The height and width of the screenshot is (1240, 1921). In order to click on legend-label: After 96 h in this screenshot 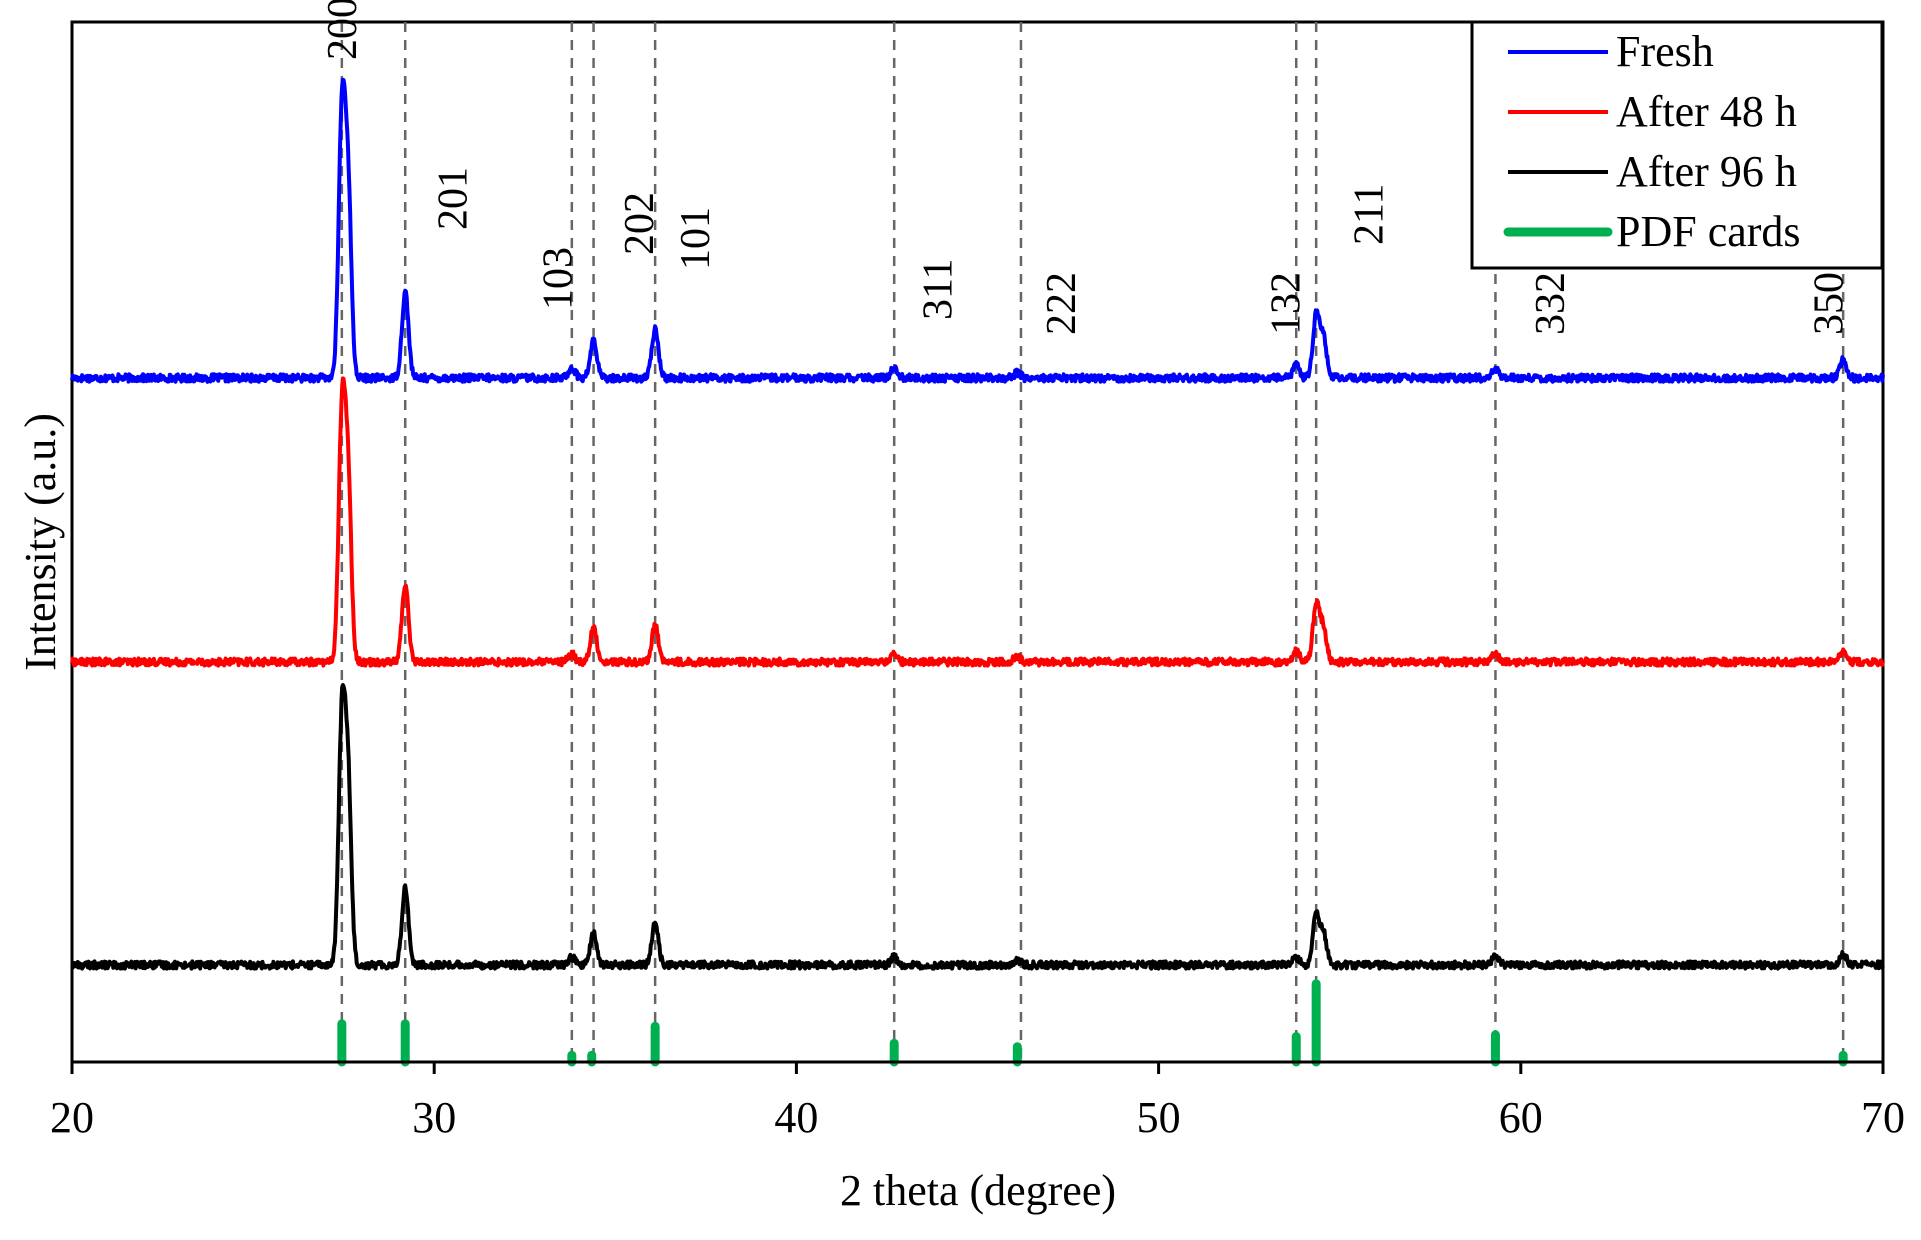, I will do `click(1706, 171)`.